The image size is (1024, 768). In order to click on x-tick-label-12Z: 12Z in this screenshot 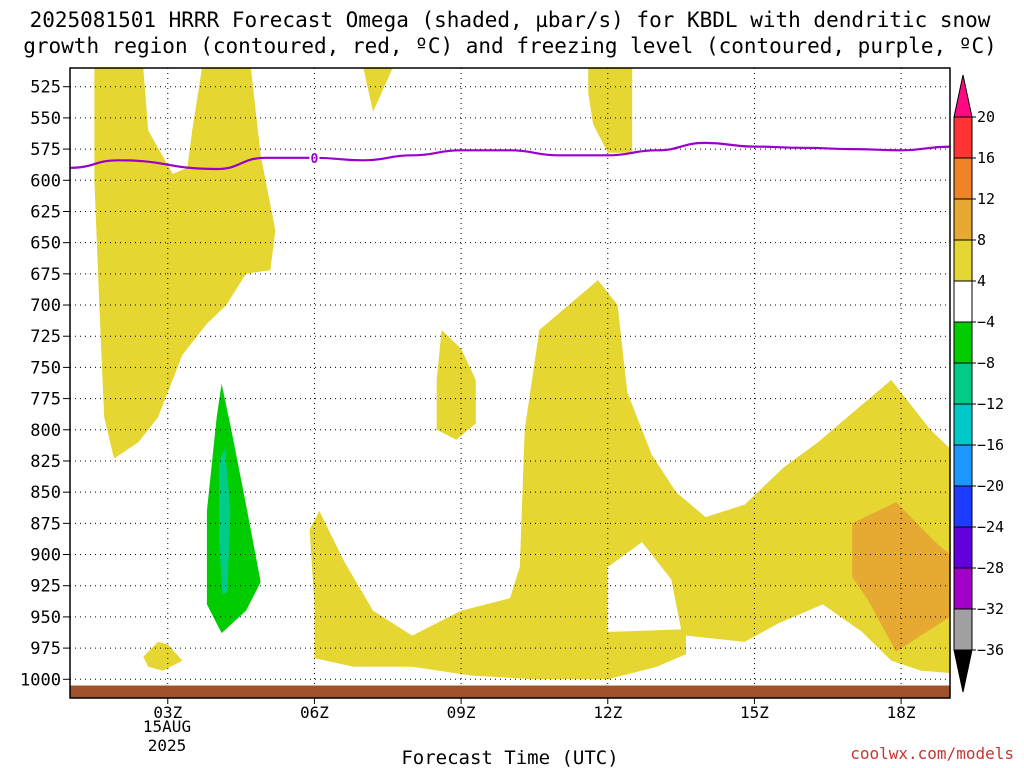, I will do `click(607, 712)`.